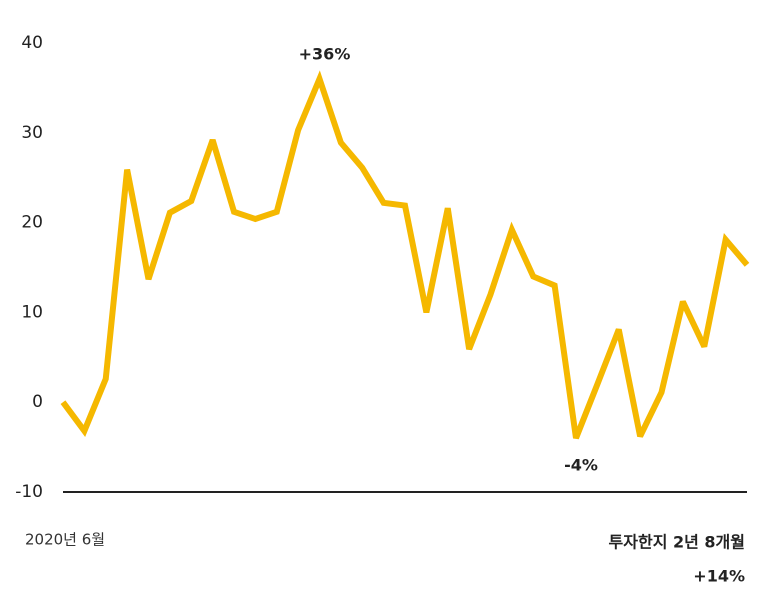 The width and height of the screenshot is (769, 602). I want to click on y-tick-label: 0, so click(37, 402).